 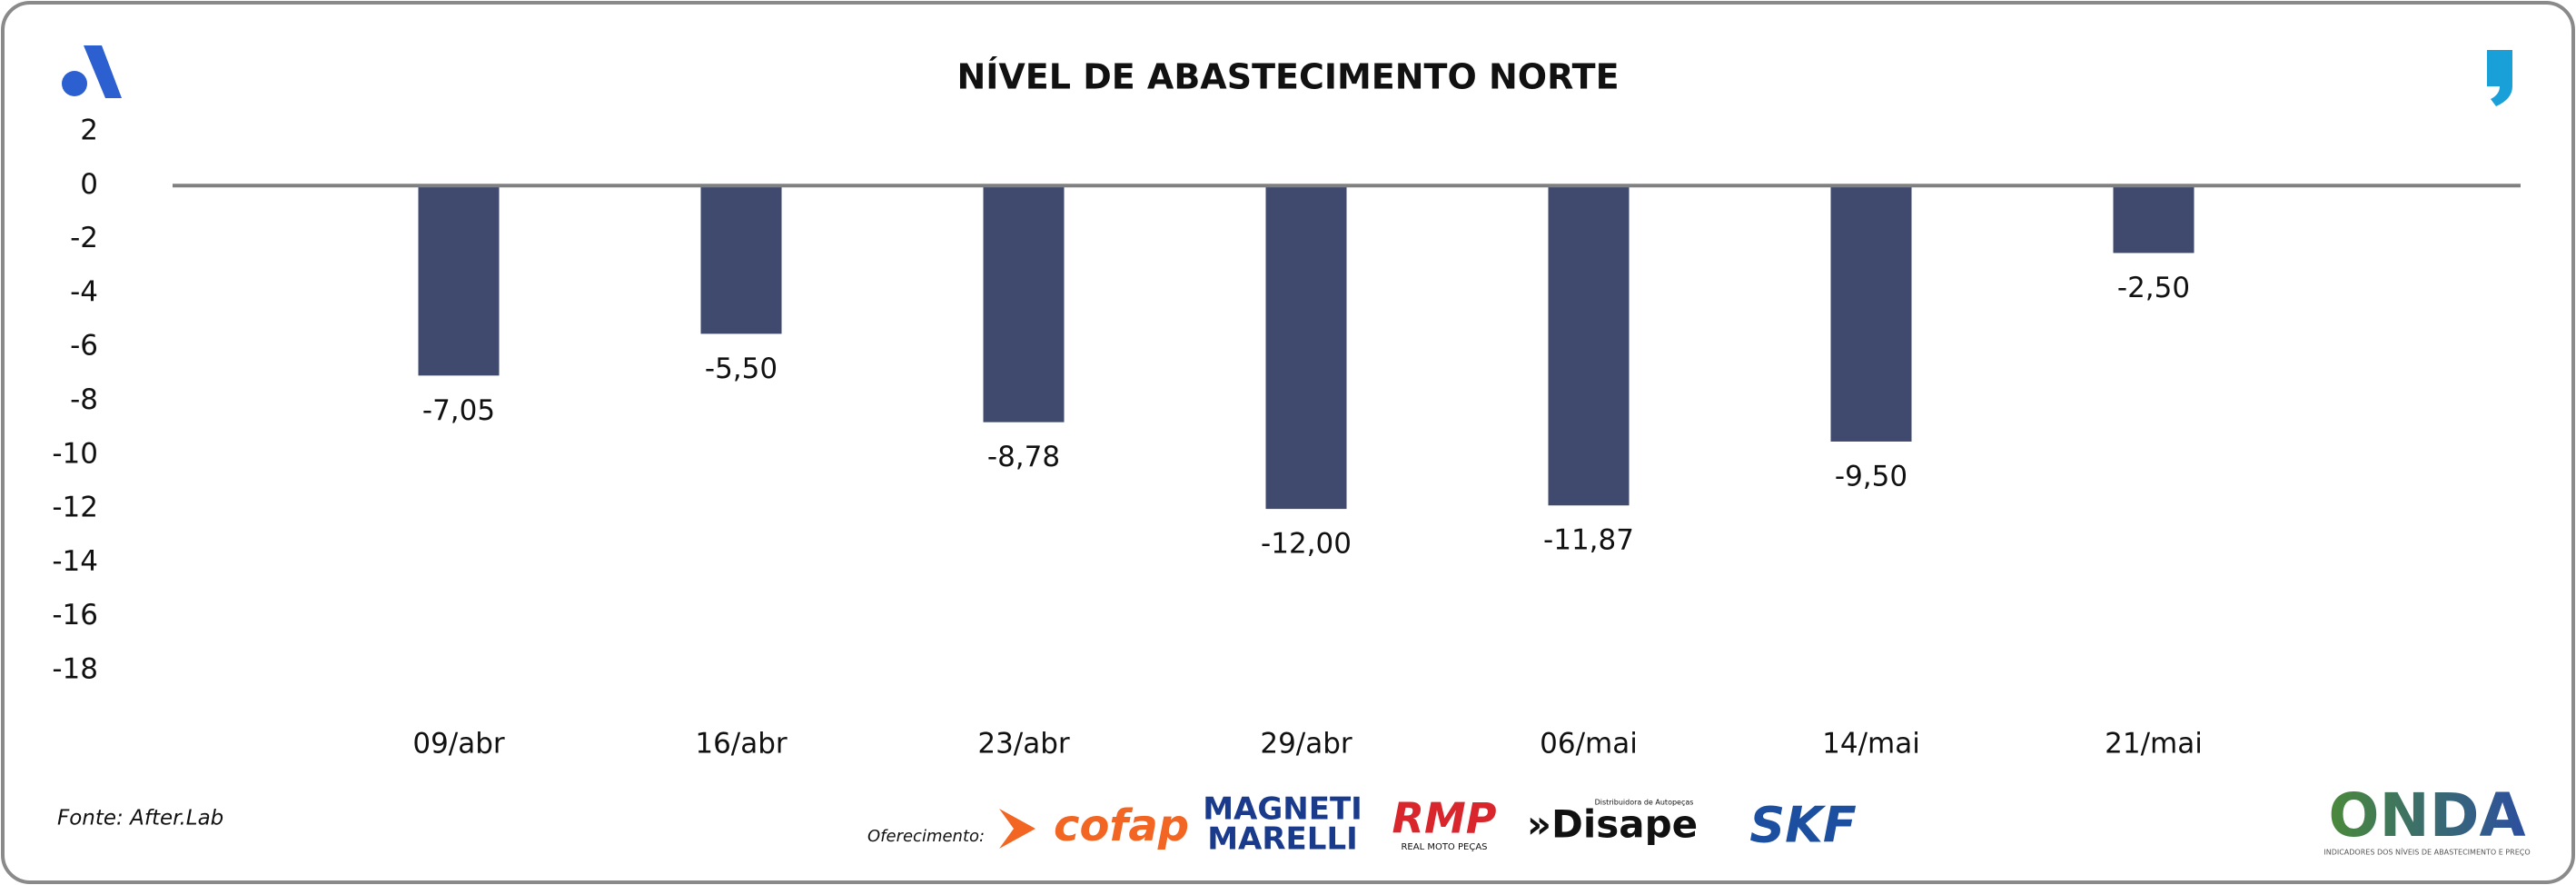 What do you see at coordinates (1803, 825) in the screenshot?
I see `logo-skf: SKF` at bounding box center [1803, 825].